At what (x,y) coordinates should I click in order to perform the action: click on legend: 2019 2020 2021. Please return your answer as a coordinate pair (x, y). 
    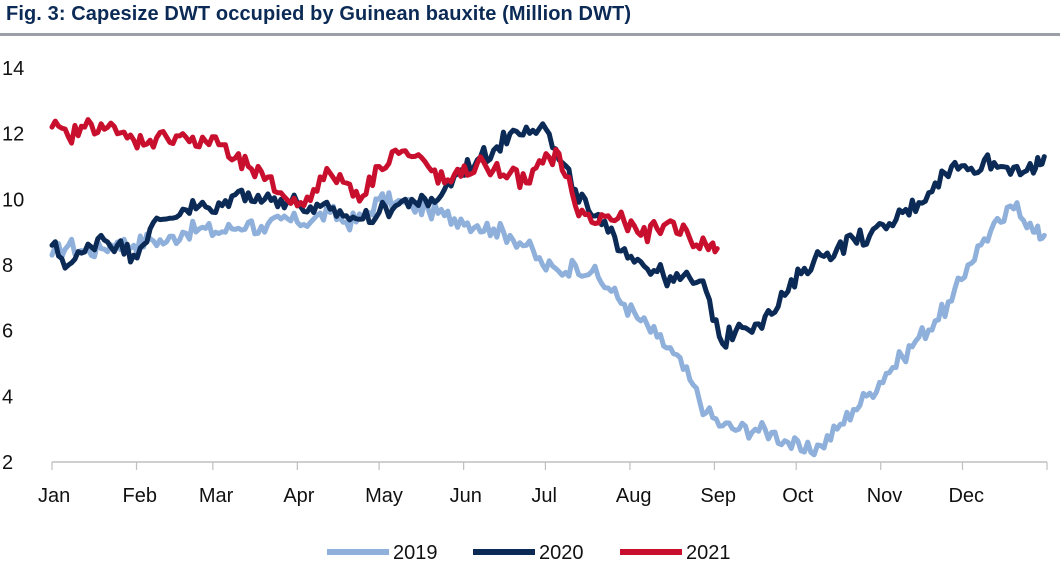
    Looking at the image, I should click on (529, 553).